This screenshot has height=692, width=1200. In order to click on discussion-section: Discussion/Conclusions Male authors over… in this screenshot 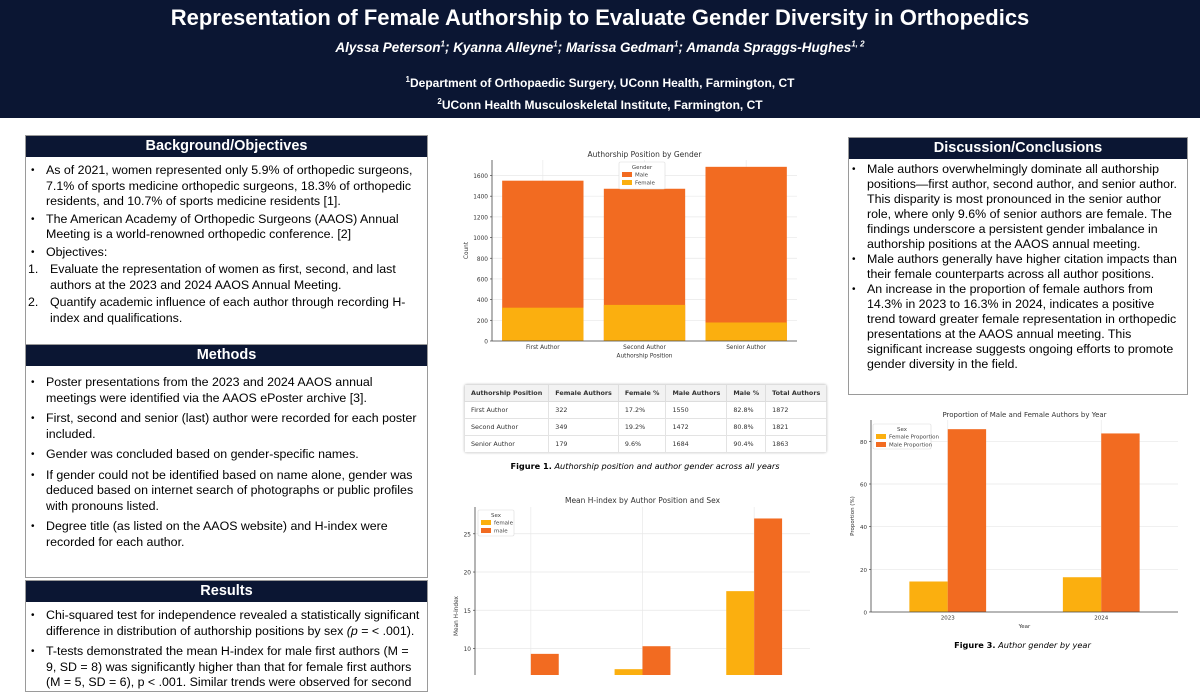, I will do `click(1018, 266)`.